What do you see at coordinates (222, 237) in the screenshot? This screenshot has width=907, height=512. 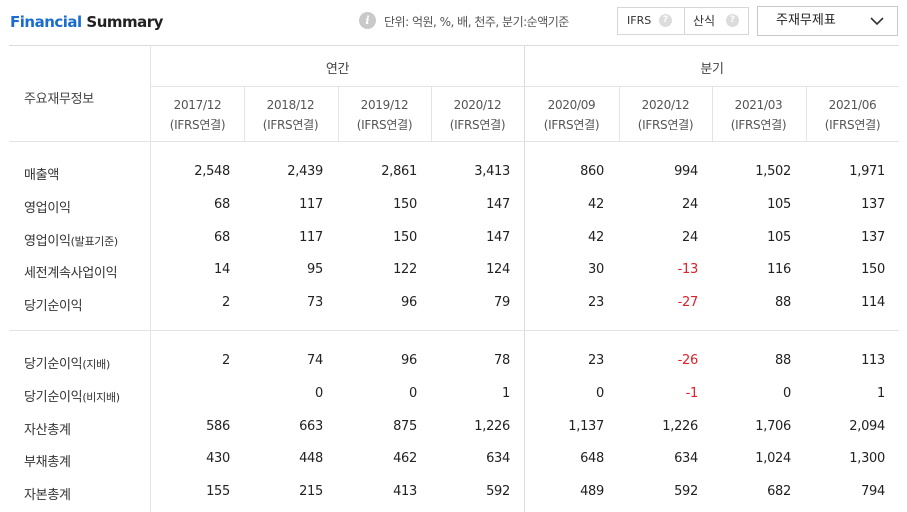 I see `table-cell: 68` at bounding box center [222, 237].